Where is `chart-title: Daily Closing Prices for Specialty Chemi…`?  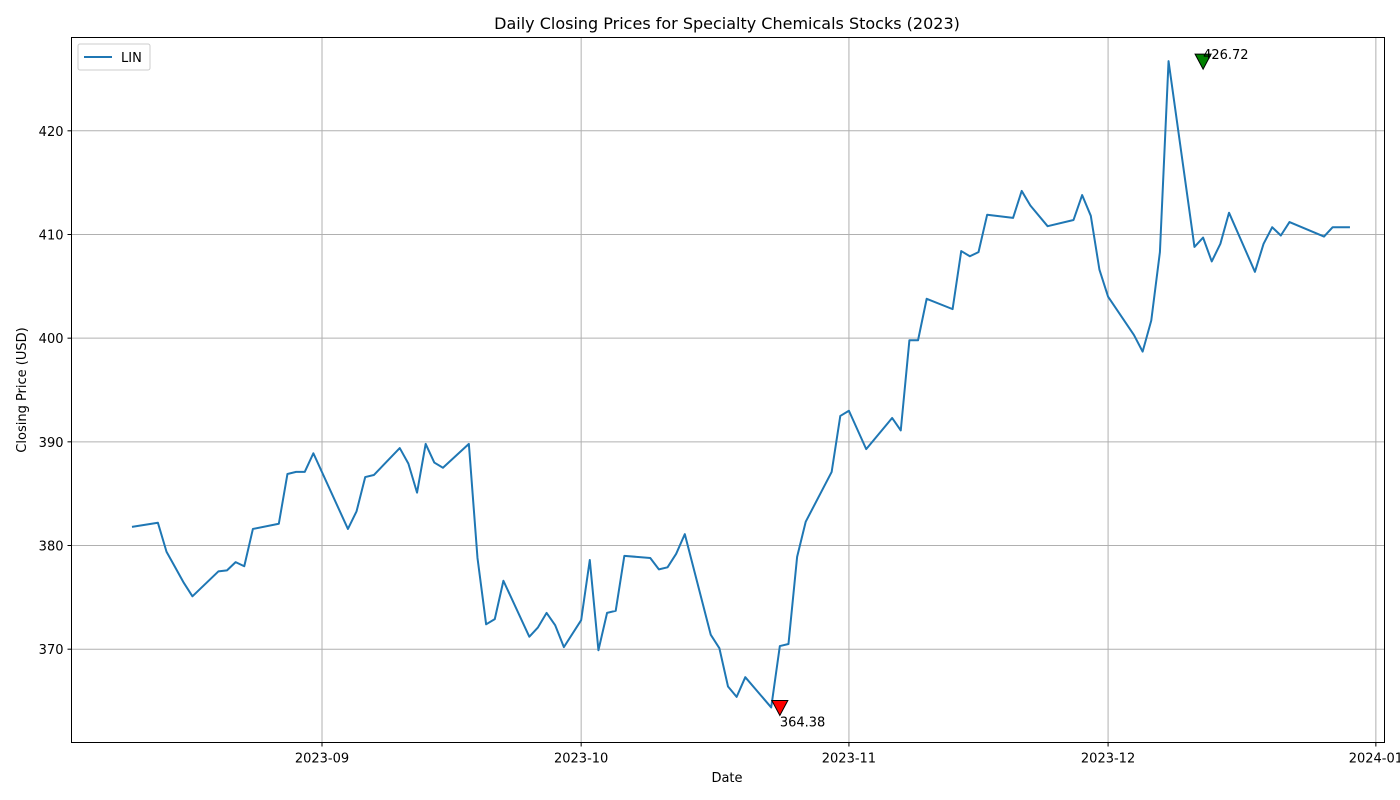
chart-title: Daily Closing Prices for Specialty Chemi… is located at coordinates (727, 23).